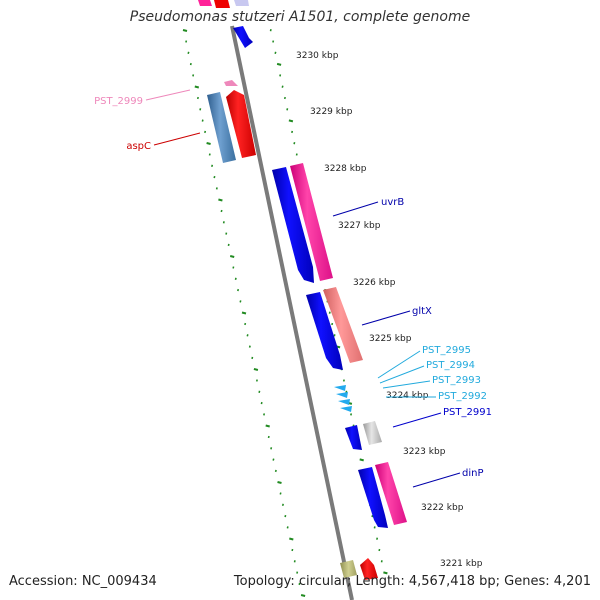  Describe the element at coordinates (241, 3) in the screenshot. I see `gene-arrow-top-lavender` at that location.